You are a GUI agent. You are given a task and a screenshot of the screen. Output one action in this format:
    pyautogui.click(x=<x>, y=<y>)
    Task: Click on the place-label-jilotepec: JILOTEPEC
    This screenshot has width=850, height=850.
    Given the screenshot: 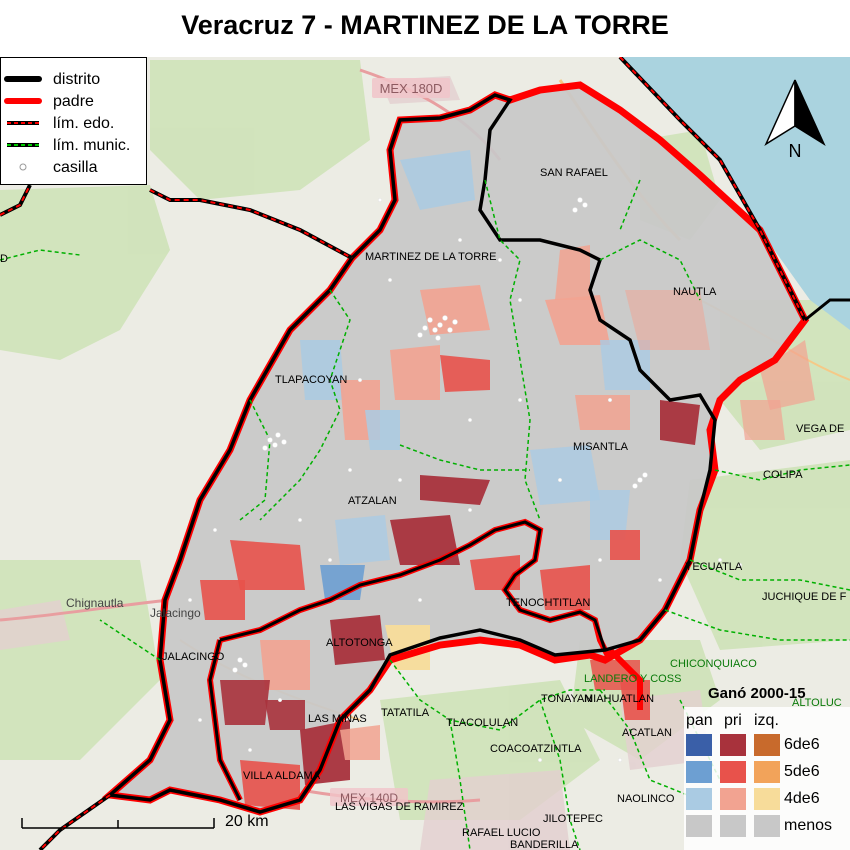 What is the action you would take?
    pyautogui.click(x=573, y=819)
    